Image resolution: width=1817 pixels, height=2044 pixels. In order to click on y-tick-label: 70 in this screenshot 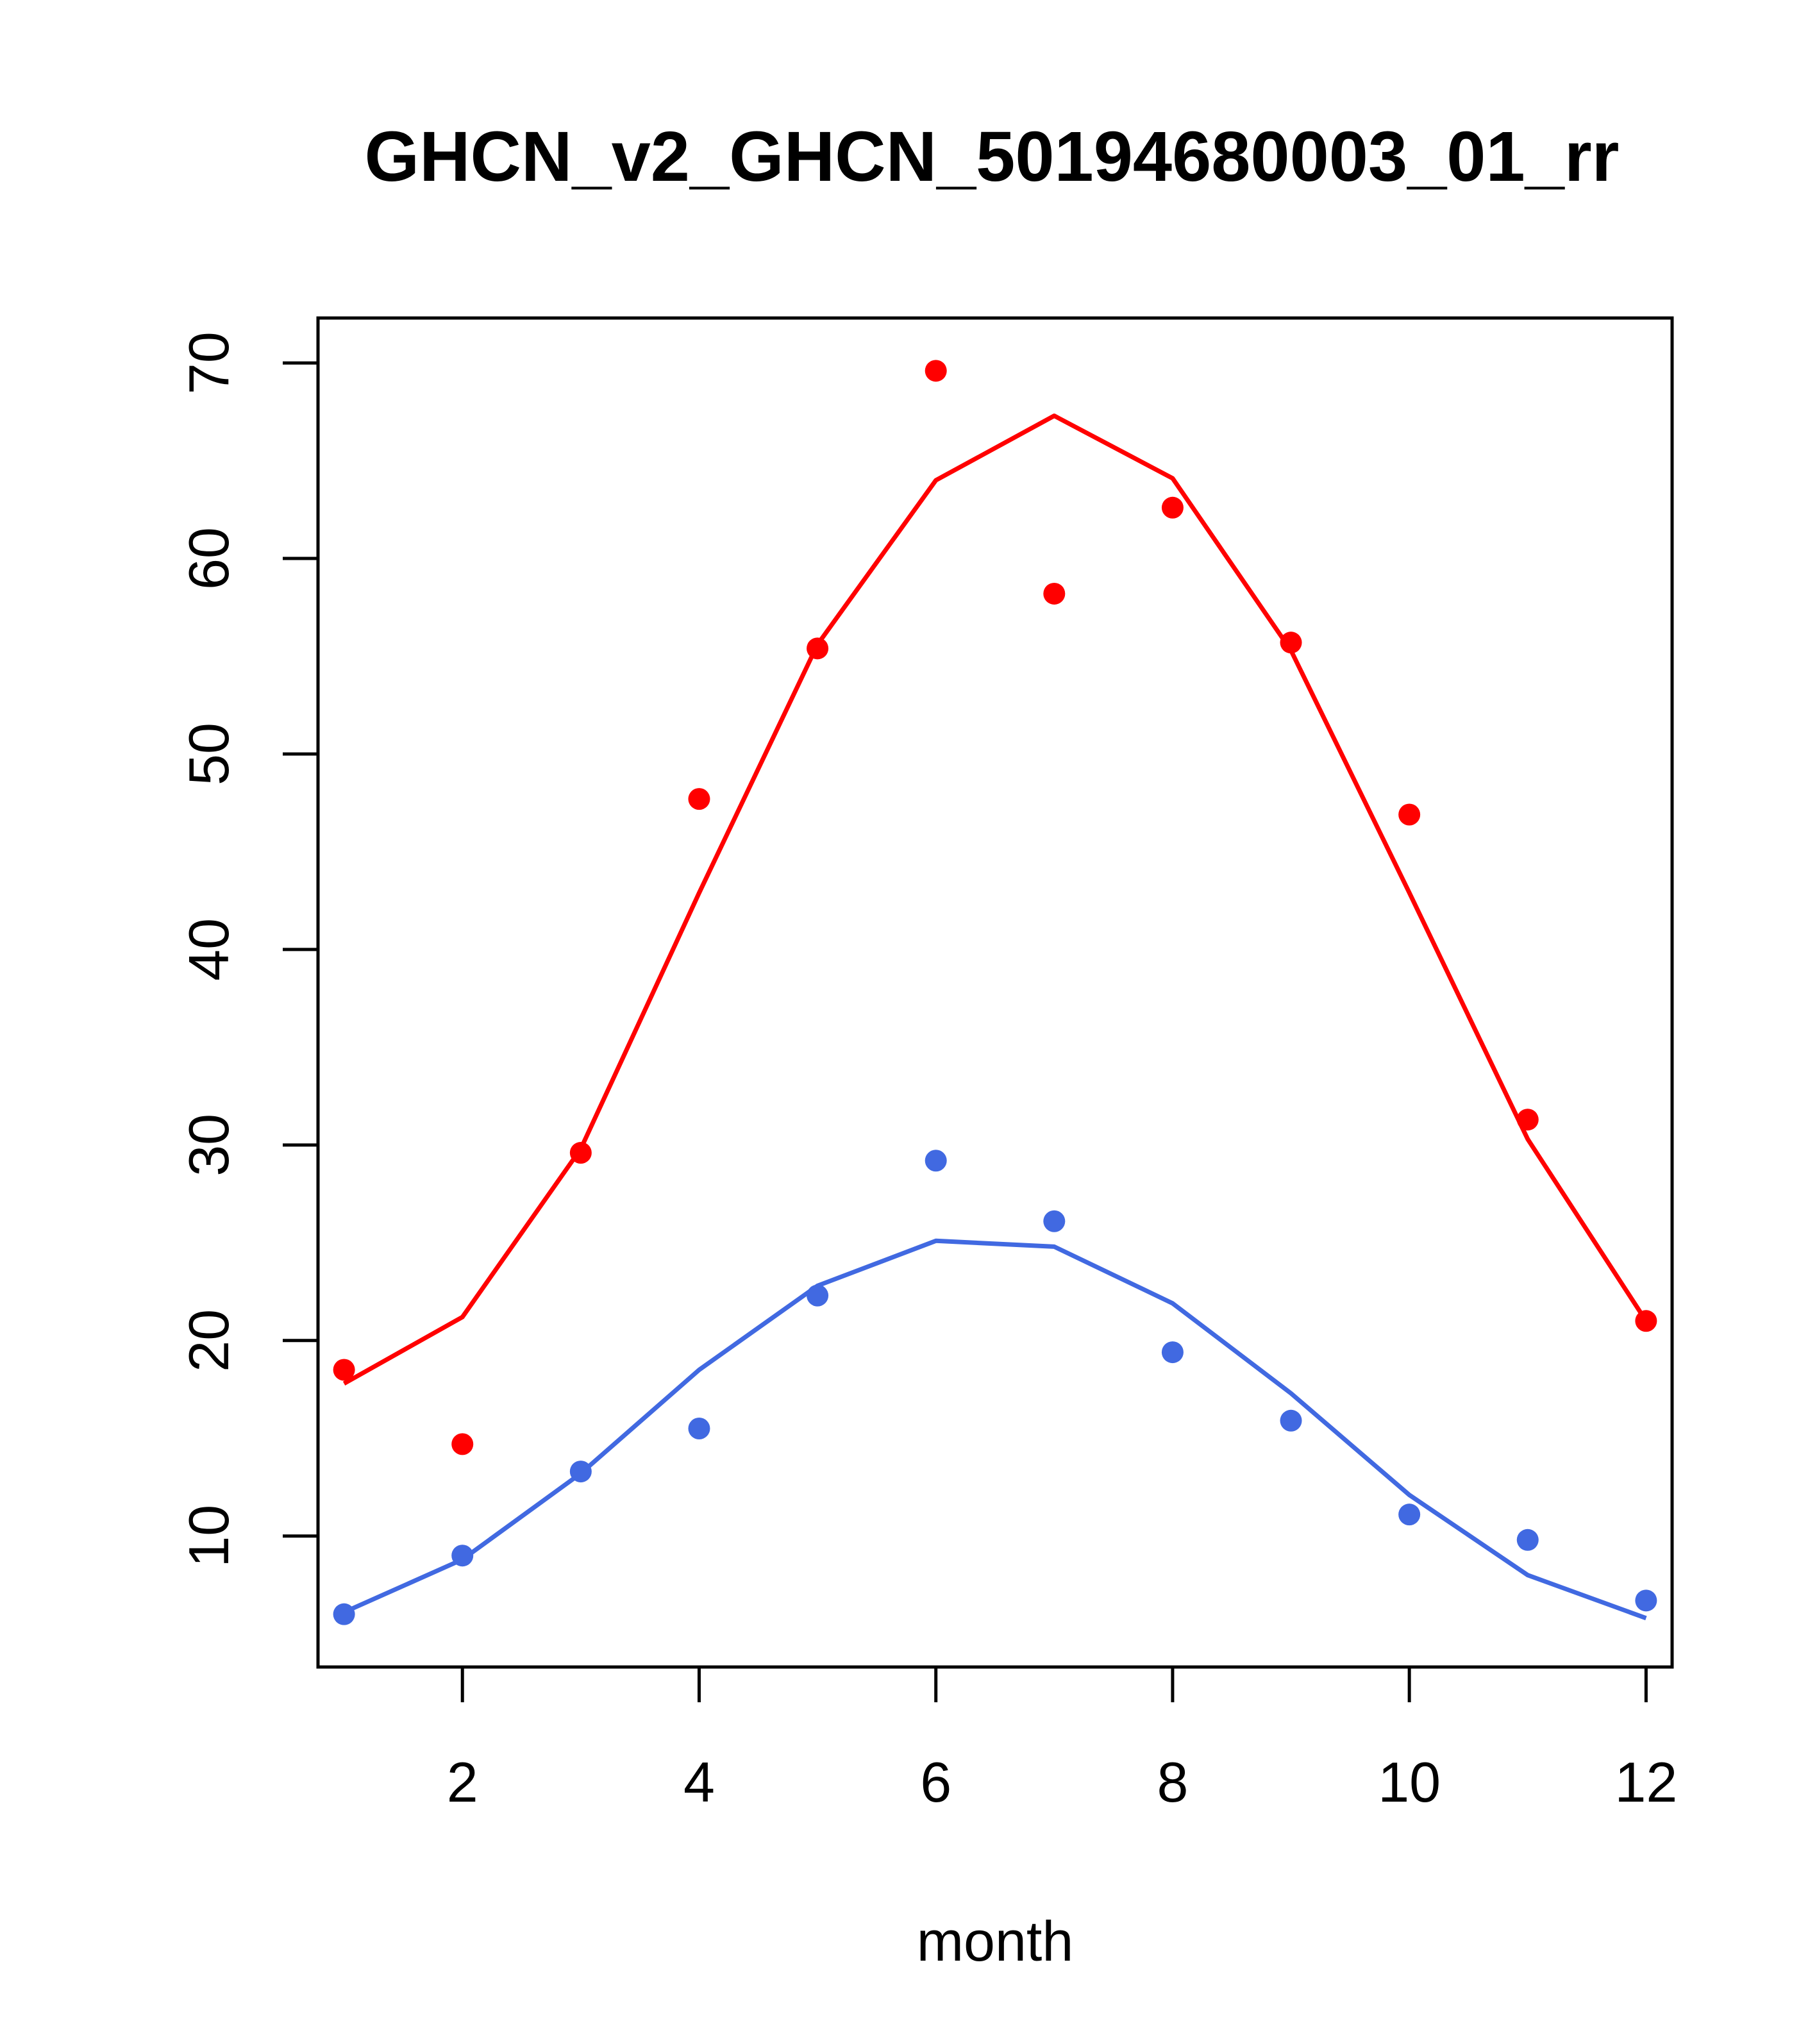, I will do `click(208, 363)`.